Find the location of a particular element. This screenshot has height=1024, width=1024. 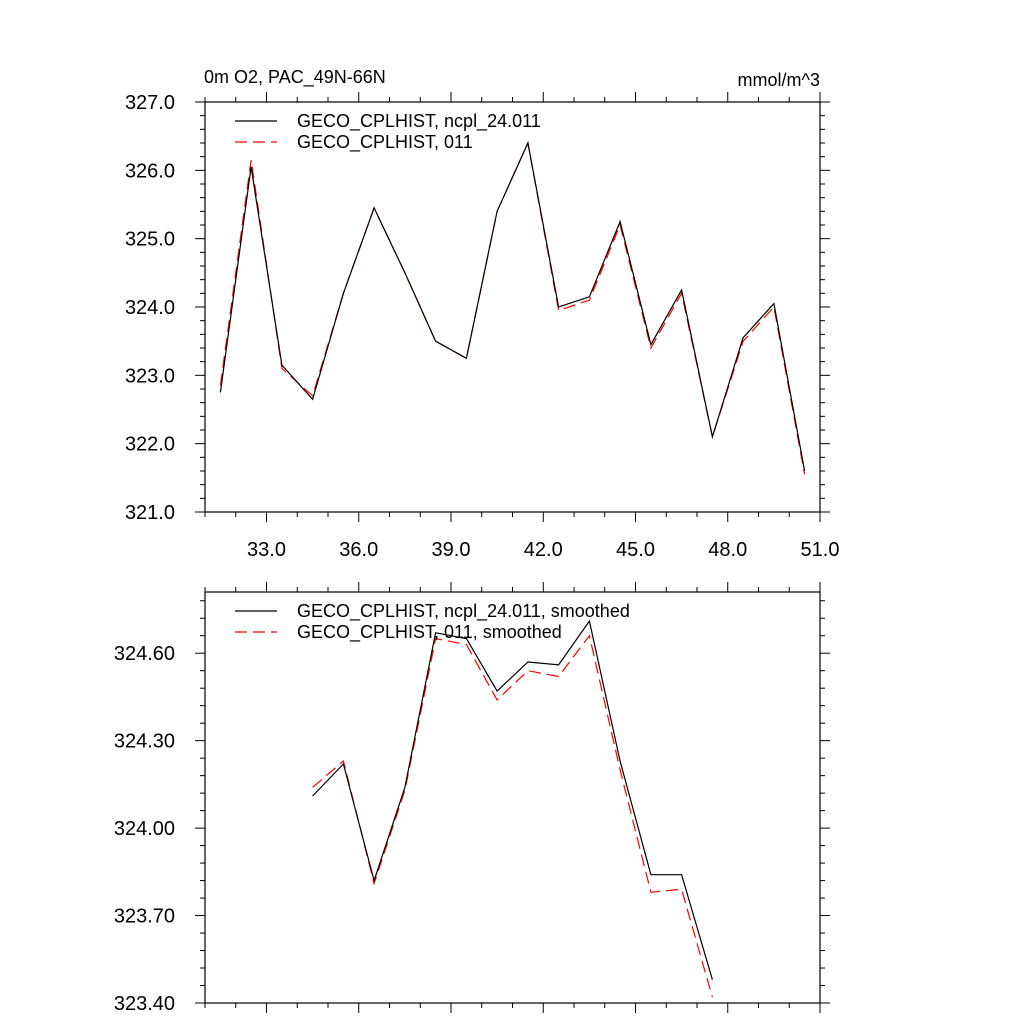

x-tick-label: 36.0 is located at coordinates (358, 550).